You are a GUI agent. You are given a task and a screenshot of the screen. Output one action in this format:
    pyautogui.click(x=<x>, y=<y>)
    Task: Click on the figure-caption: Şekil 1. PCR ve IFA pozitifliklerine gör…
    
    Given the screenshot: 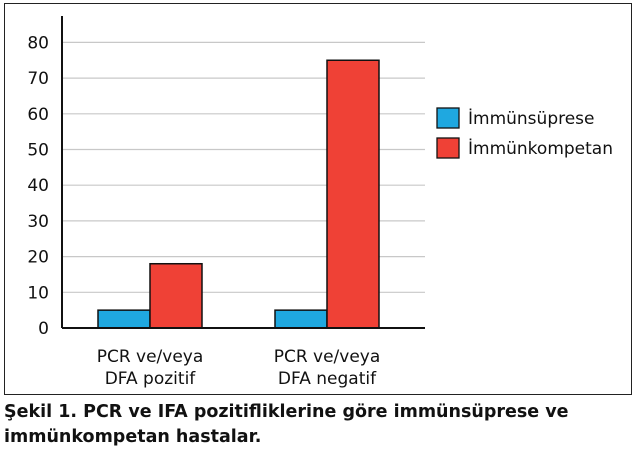 What is the action you would take?
    pyautogui.click(x=286, y=424)
    